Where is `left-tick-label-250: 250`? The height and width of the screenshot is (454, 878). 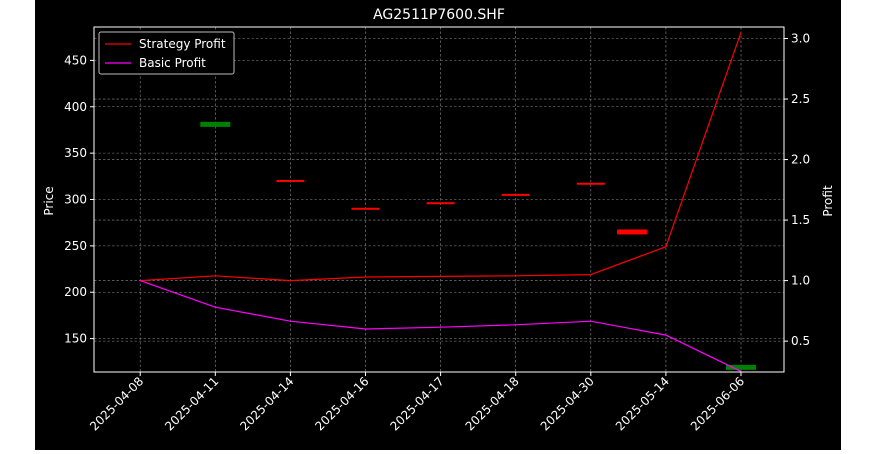
left-tick-label-250: 250 is located at coordinates (75, 246).